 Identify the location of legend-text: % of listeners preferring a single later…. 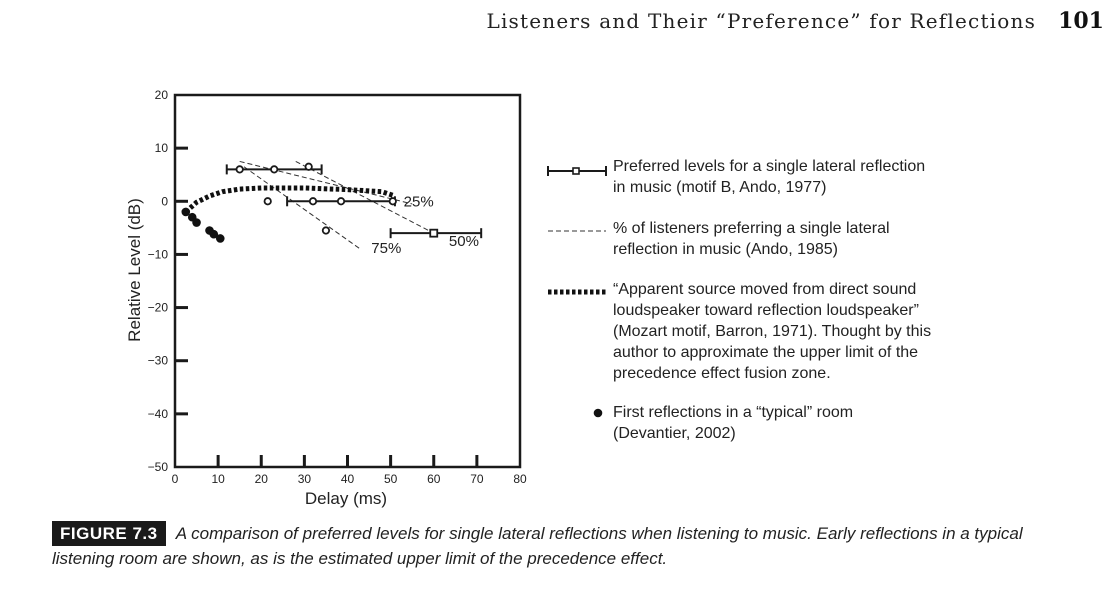
(751, 239).